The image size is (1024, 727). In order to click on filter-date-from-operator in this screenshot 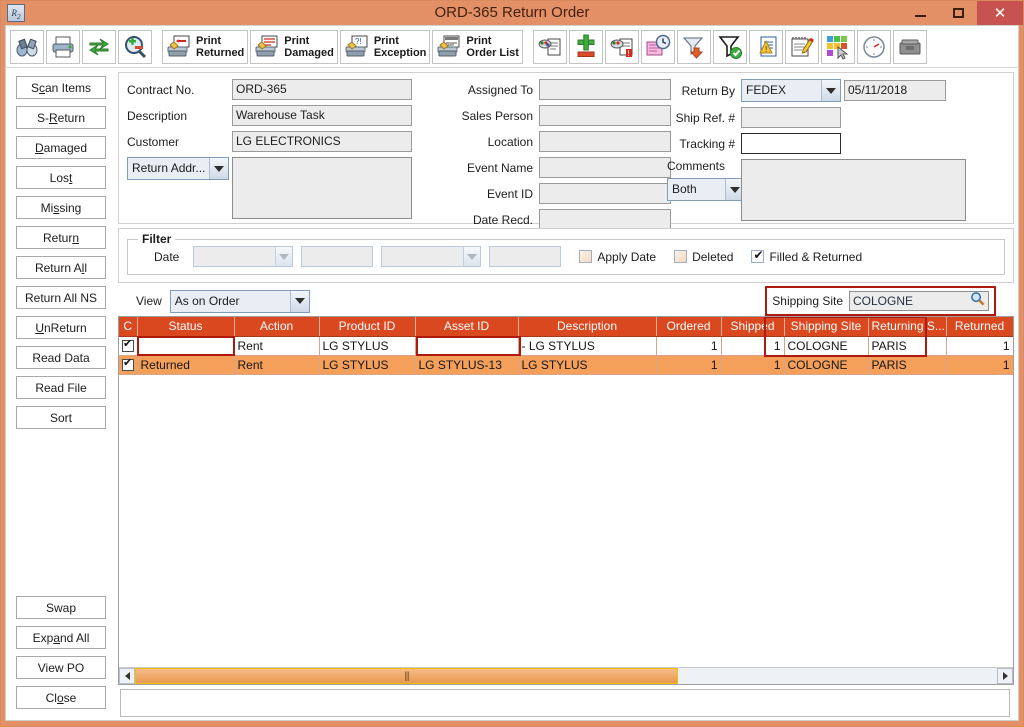, I will do `click(243, 256)`.